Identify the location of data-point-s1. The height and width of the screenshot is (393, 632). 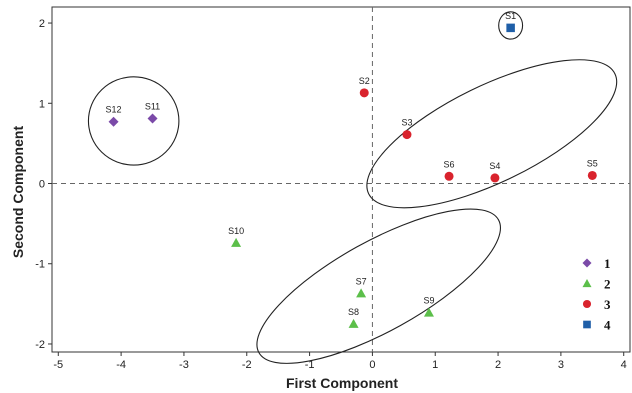
(510, 28).